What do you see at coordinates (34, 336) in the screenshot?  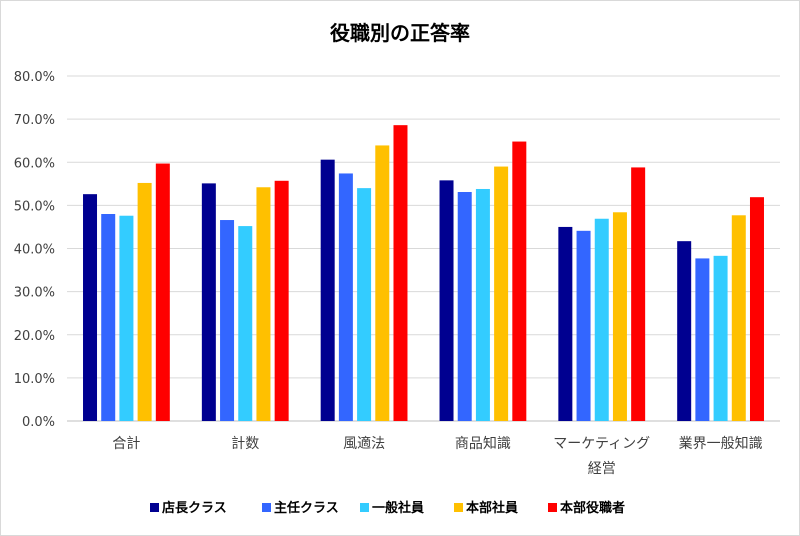 I see `y-tick-label: 20.0%` at bounding box center [34, 336].